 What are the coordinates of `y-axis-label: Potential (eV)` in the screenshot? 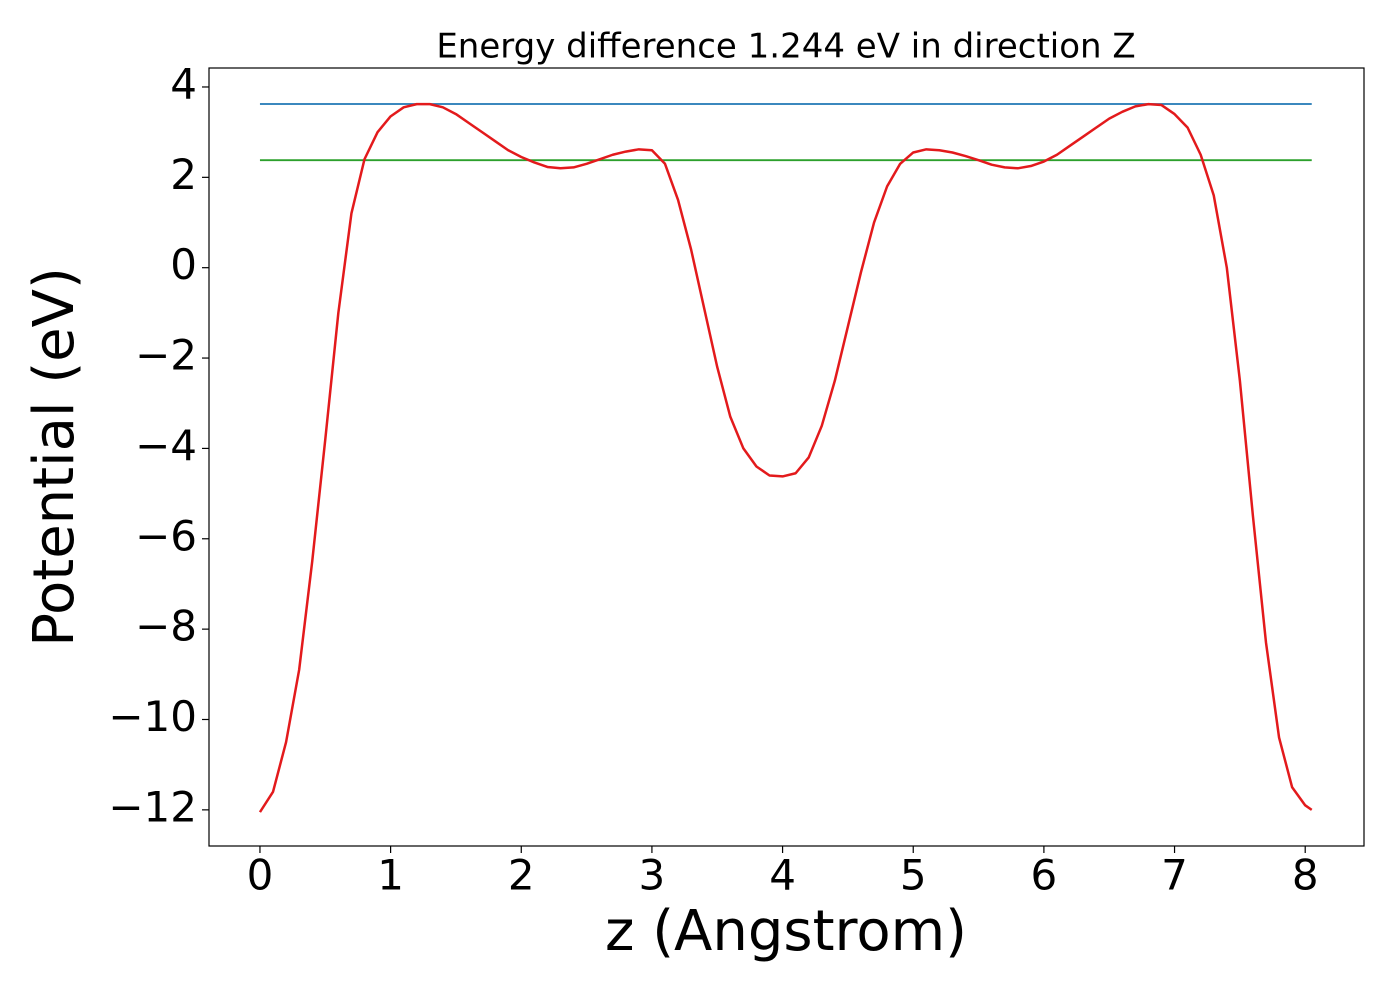 It's located at (54, 457).